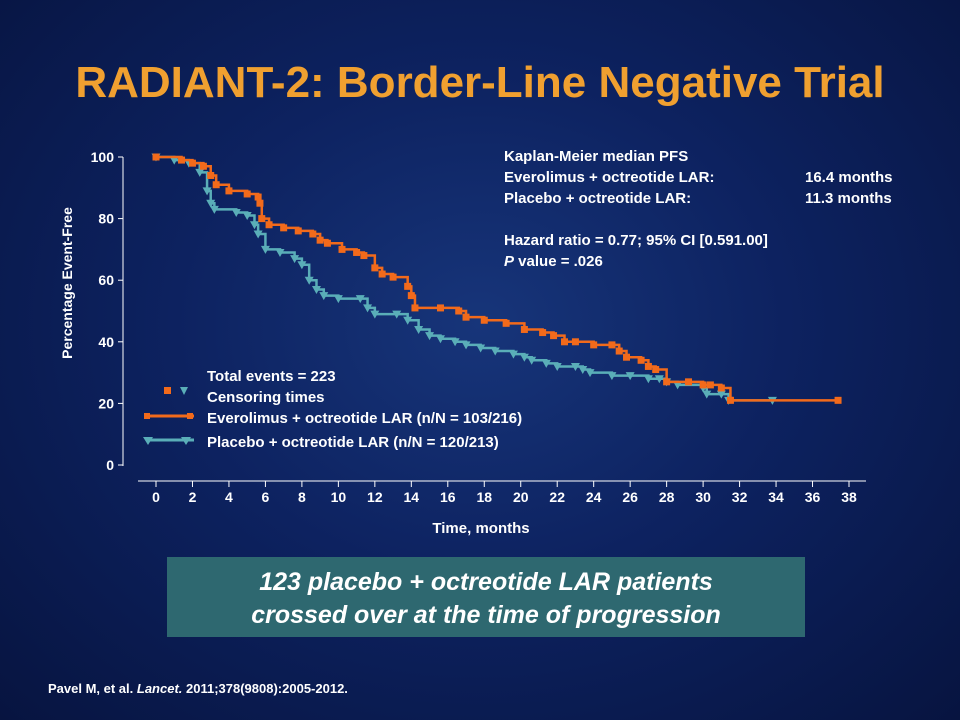 This screenshot has height=720, width=960. I want to click on y-tick-label: 60, so click(106, 280).